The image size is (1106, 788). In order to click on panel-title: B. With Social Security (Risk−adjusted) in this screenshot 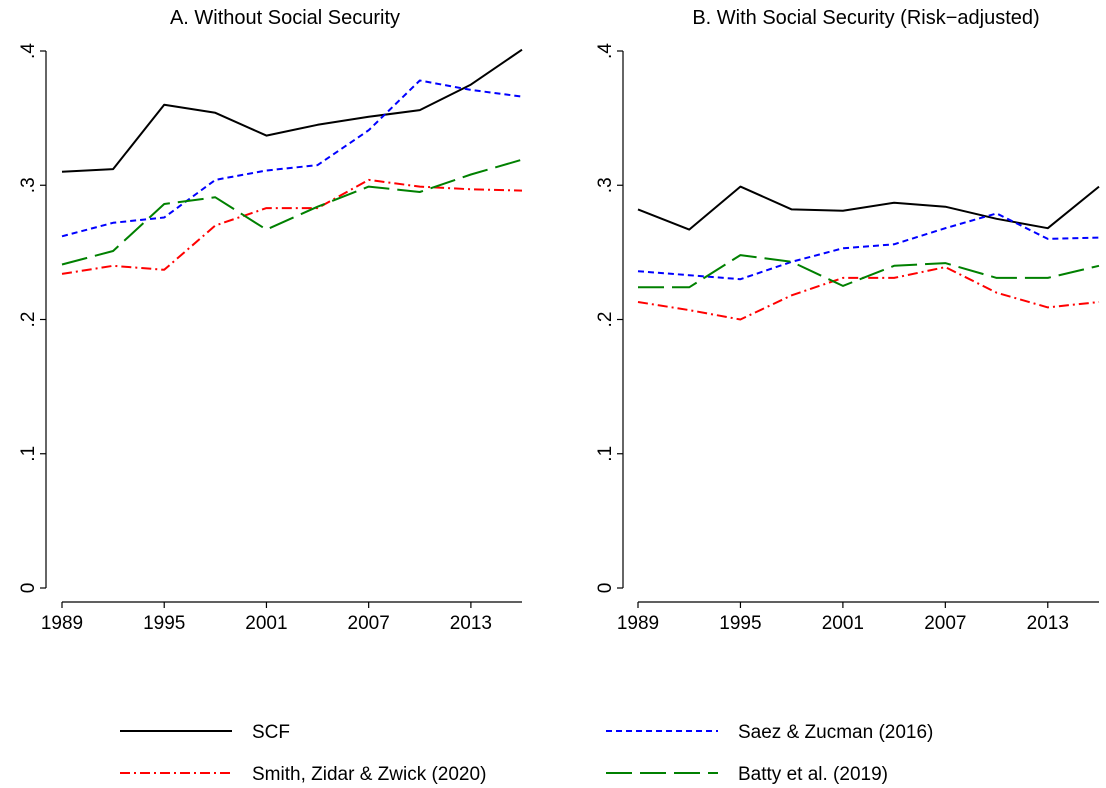, I will do `click(865, 18)`.